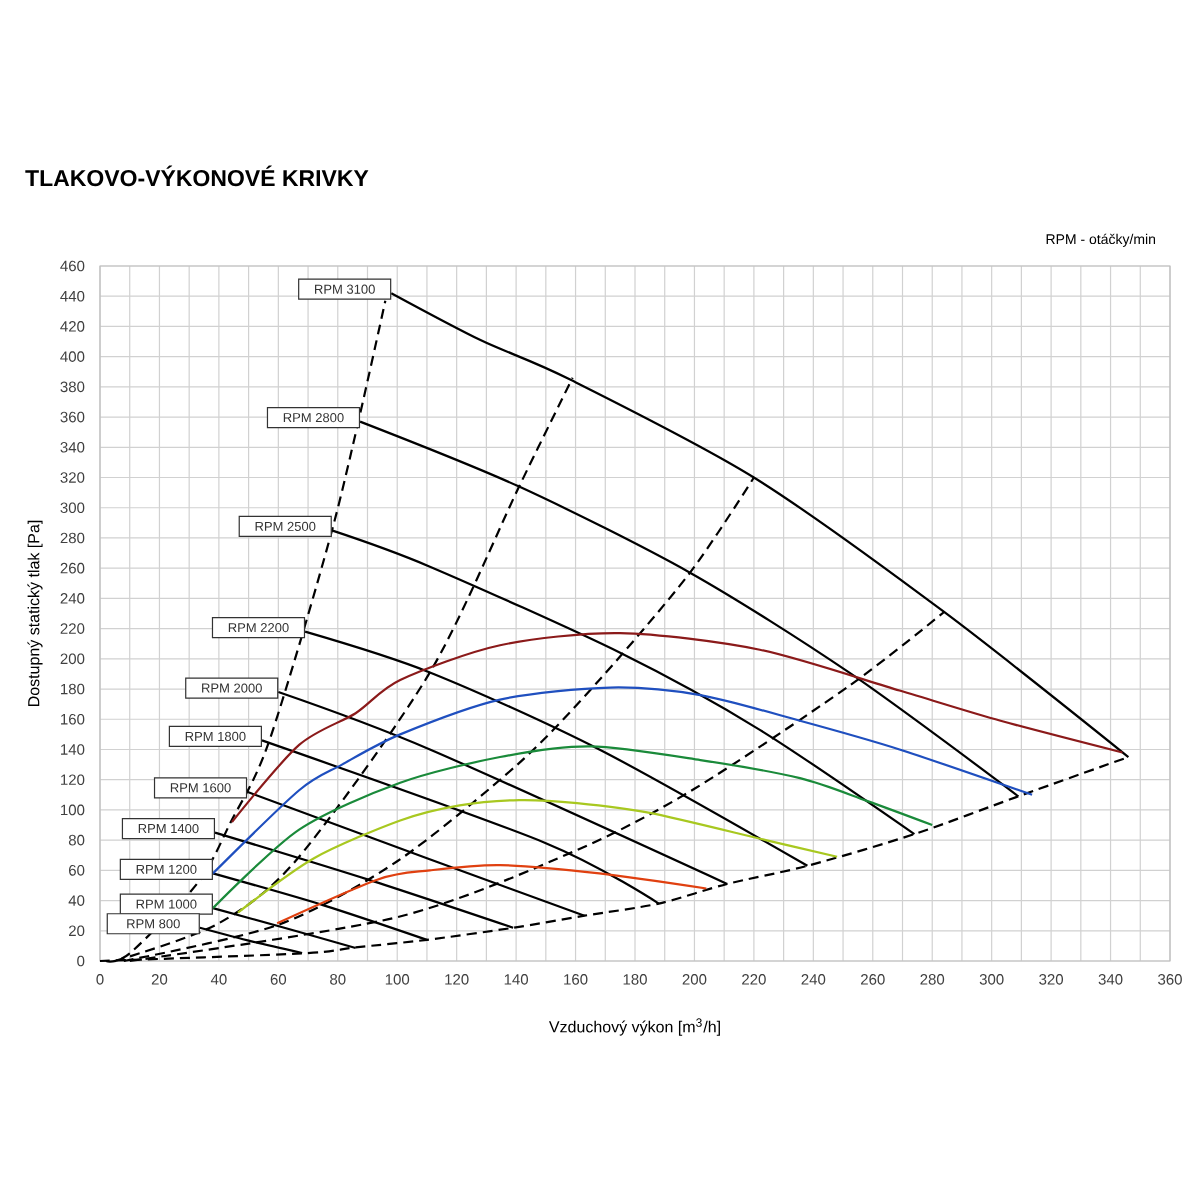 Image resolution: width=1200 pixels, height=1200 pixels. Describe the element at coordinates (73, 749) in the screenshot. I see `y-tick-label: 140` at that location.